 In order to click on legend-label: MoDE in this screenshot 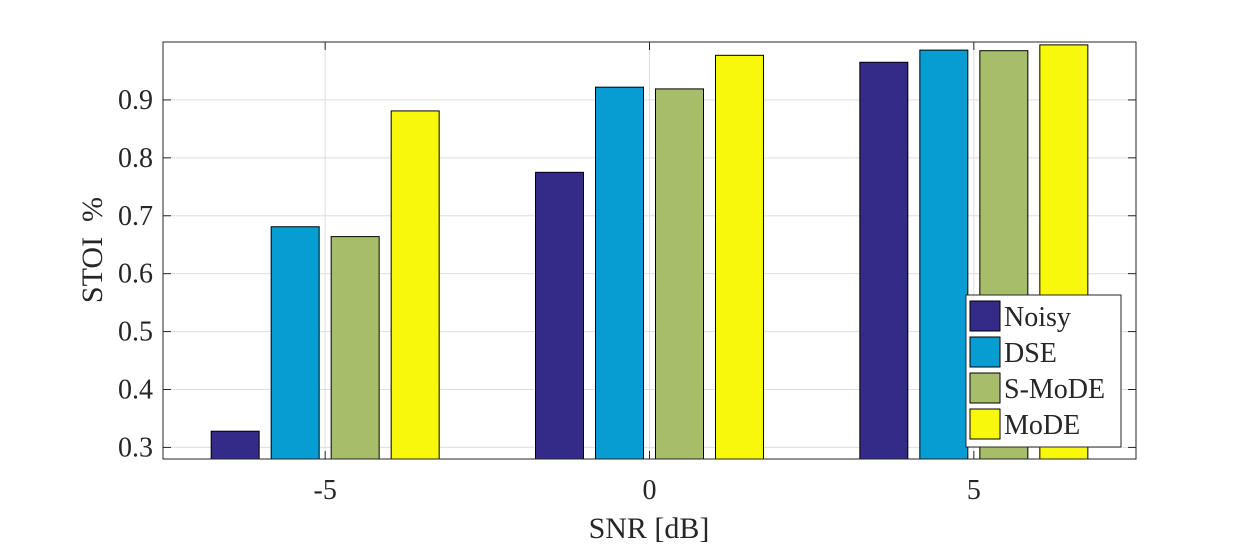, I will do `click(1042, 425)`.